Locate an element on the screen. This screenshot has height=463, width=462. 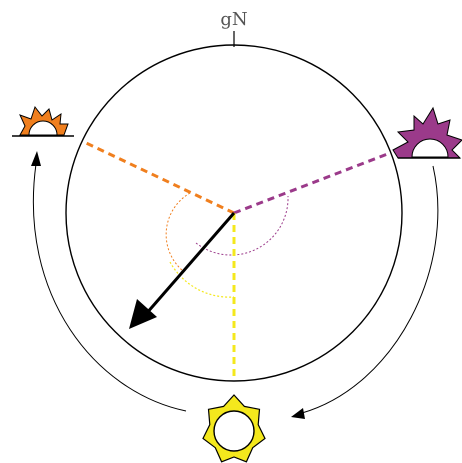
direction-arrowhead is located at coordinates (143, 314).